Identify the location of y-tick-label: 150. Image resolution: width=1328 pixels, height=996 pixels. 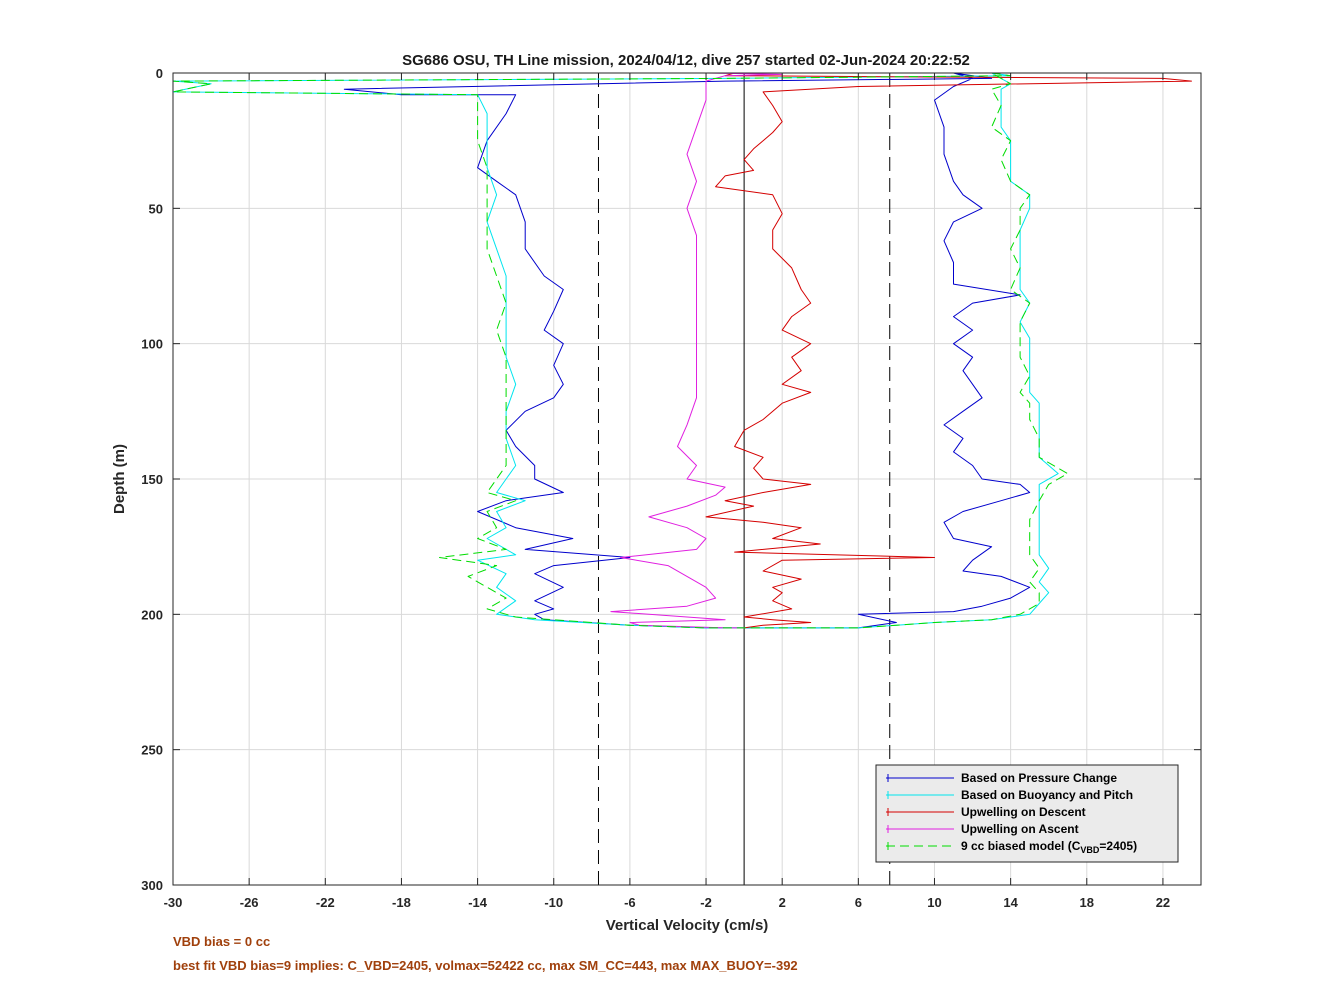
(152, 479).